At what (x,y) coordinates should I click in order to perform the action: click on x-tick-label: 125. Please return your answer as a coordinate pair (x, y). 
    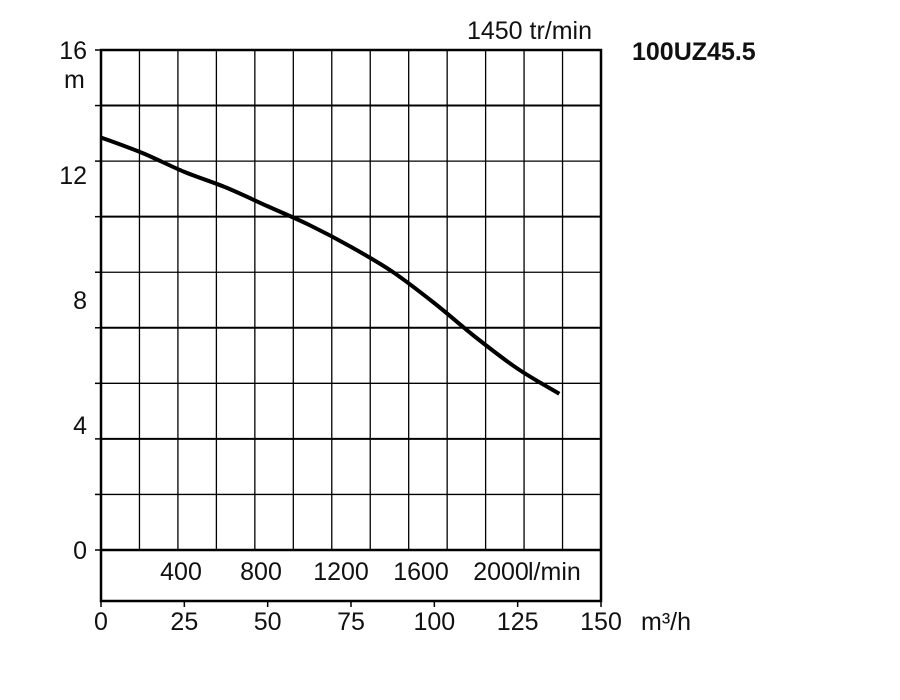
    Looking at the image, I should click on (518, 622).